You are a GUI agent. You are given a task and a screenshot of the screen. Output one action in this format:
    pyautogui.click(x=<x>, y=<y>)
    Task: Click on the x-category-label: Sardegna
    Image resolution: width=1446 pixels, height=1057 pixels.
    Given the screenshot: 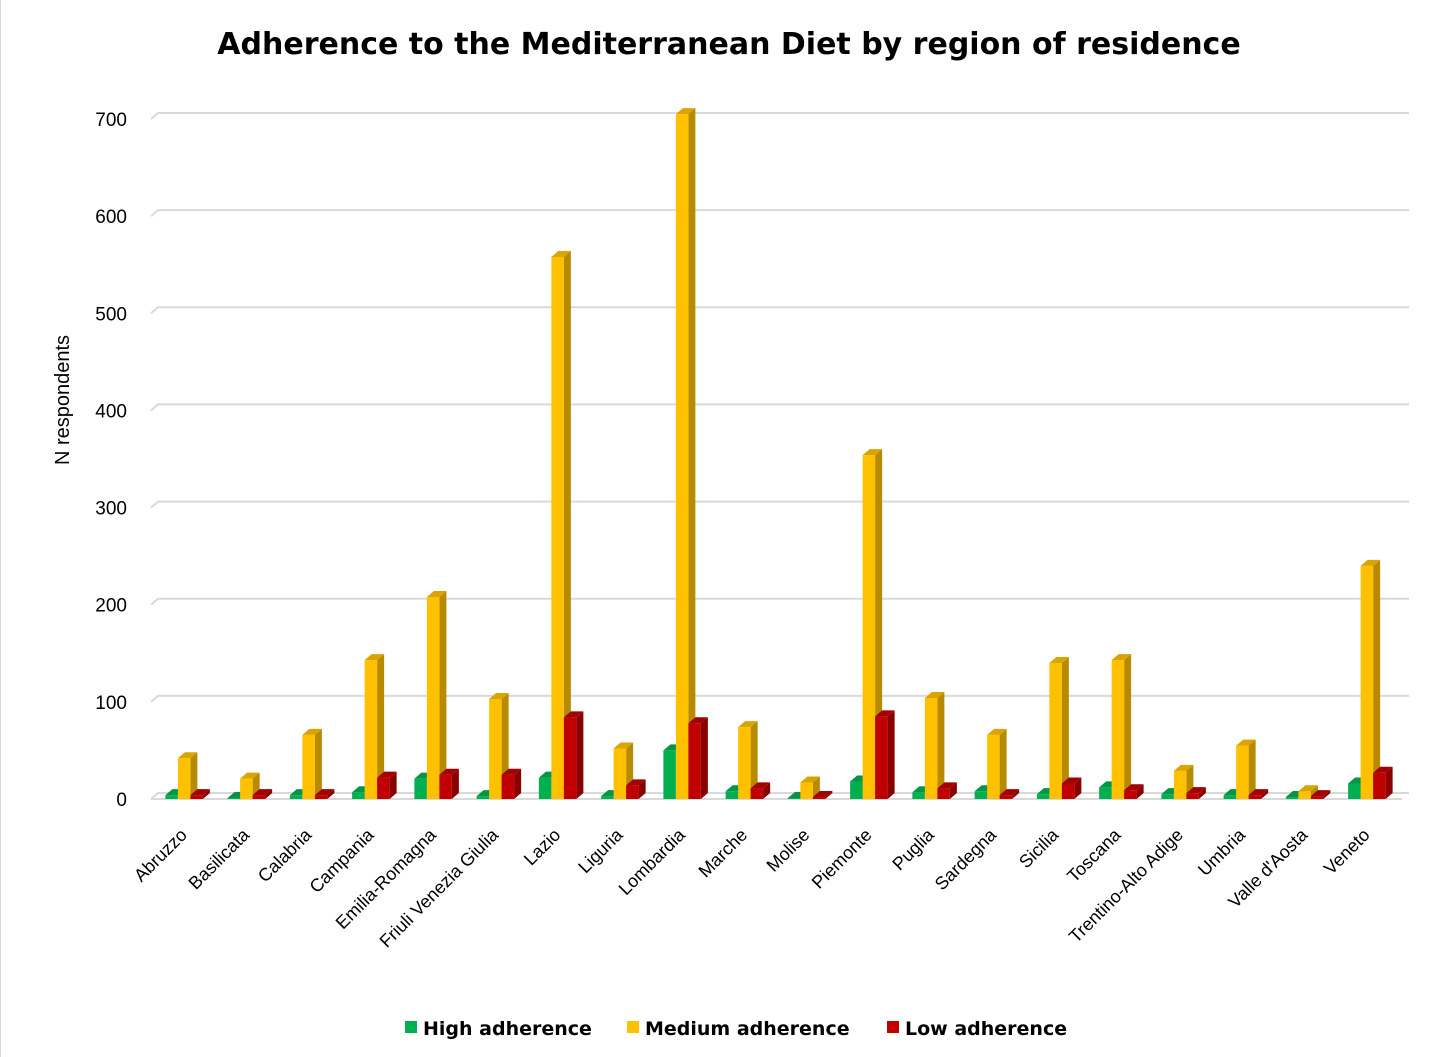 What is the action you would take?
    pyautogui.click(x=966, y=859)
    